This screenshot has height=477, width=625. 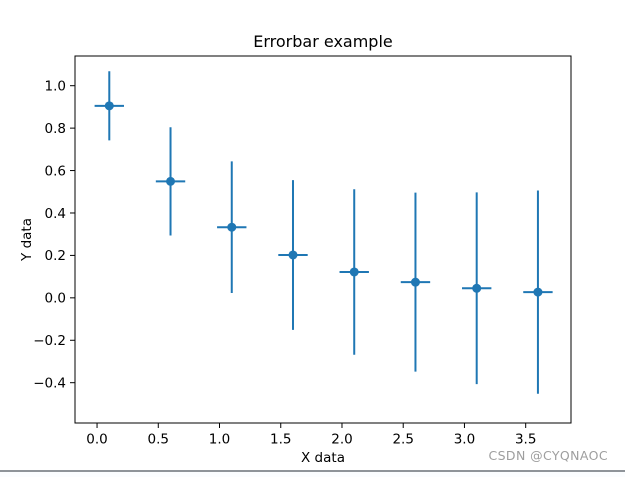 What do you see at coordinates (158, 440) in the screenshot?
I see `x-tick-label: 0.5` at bounding box center [158, 440].